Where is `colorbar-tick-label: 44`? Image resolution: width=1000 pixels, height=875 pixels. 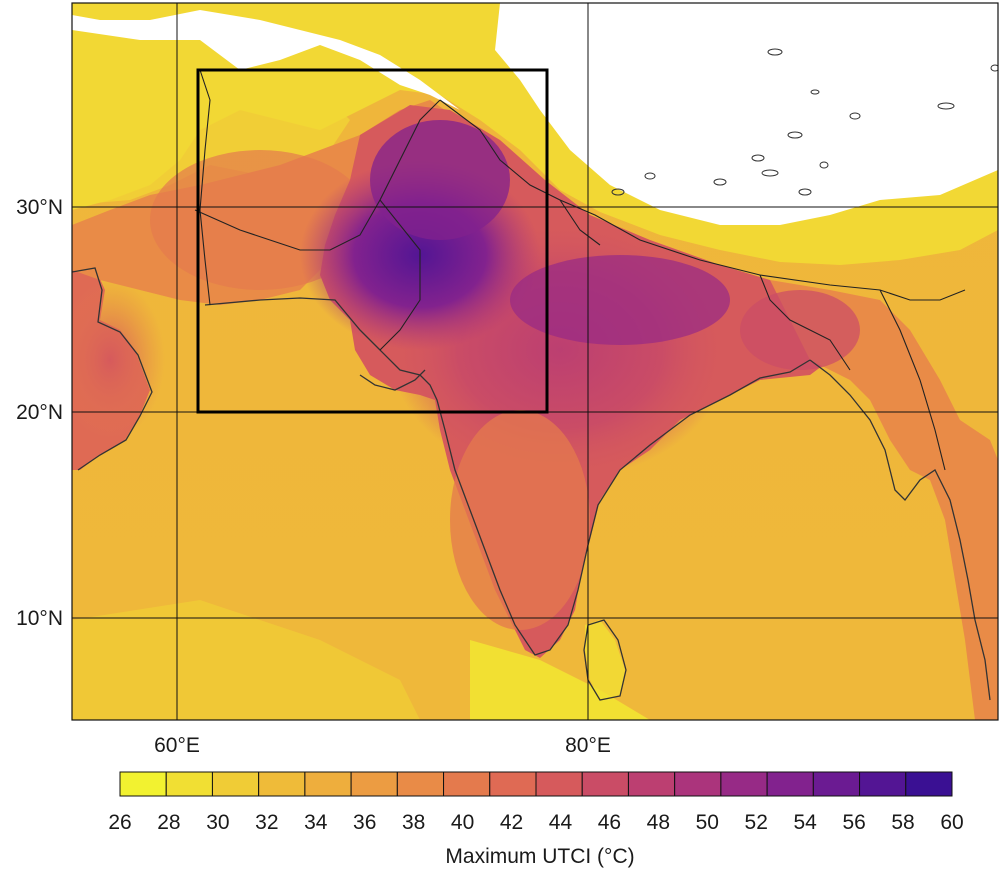
colorbar-tick-label: 44 is located at coordinates (561, 822).